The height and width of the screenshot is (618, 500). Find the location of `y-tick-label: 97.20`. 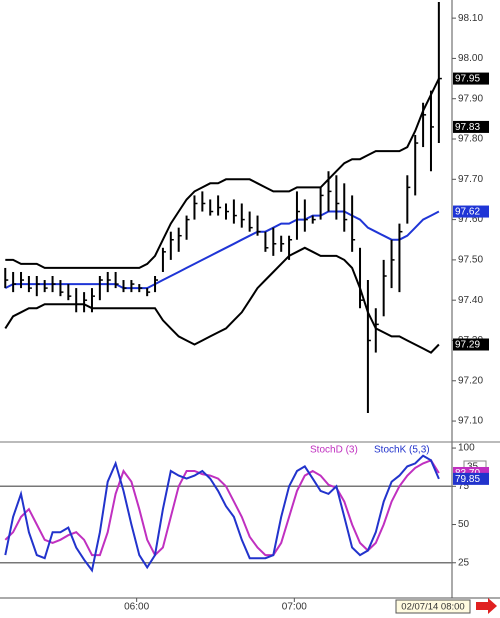

y-tick-label: 97.20 is located at coordinates (470, 380).